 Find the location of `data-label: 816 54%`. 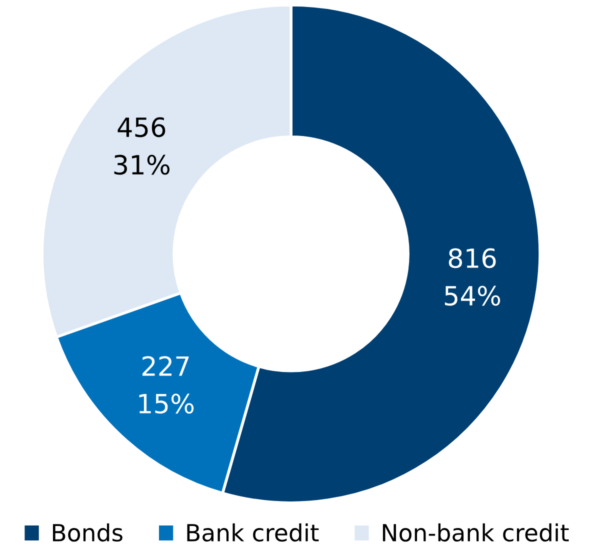

data-label: 816 54% is located at coordinates (472, 277).